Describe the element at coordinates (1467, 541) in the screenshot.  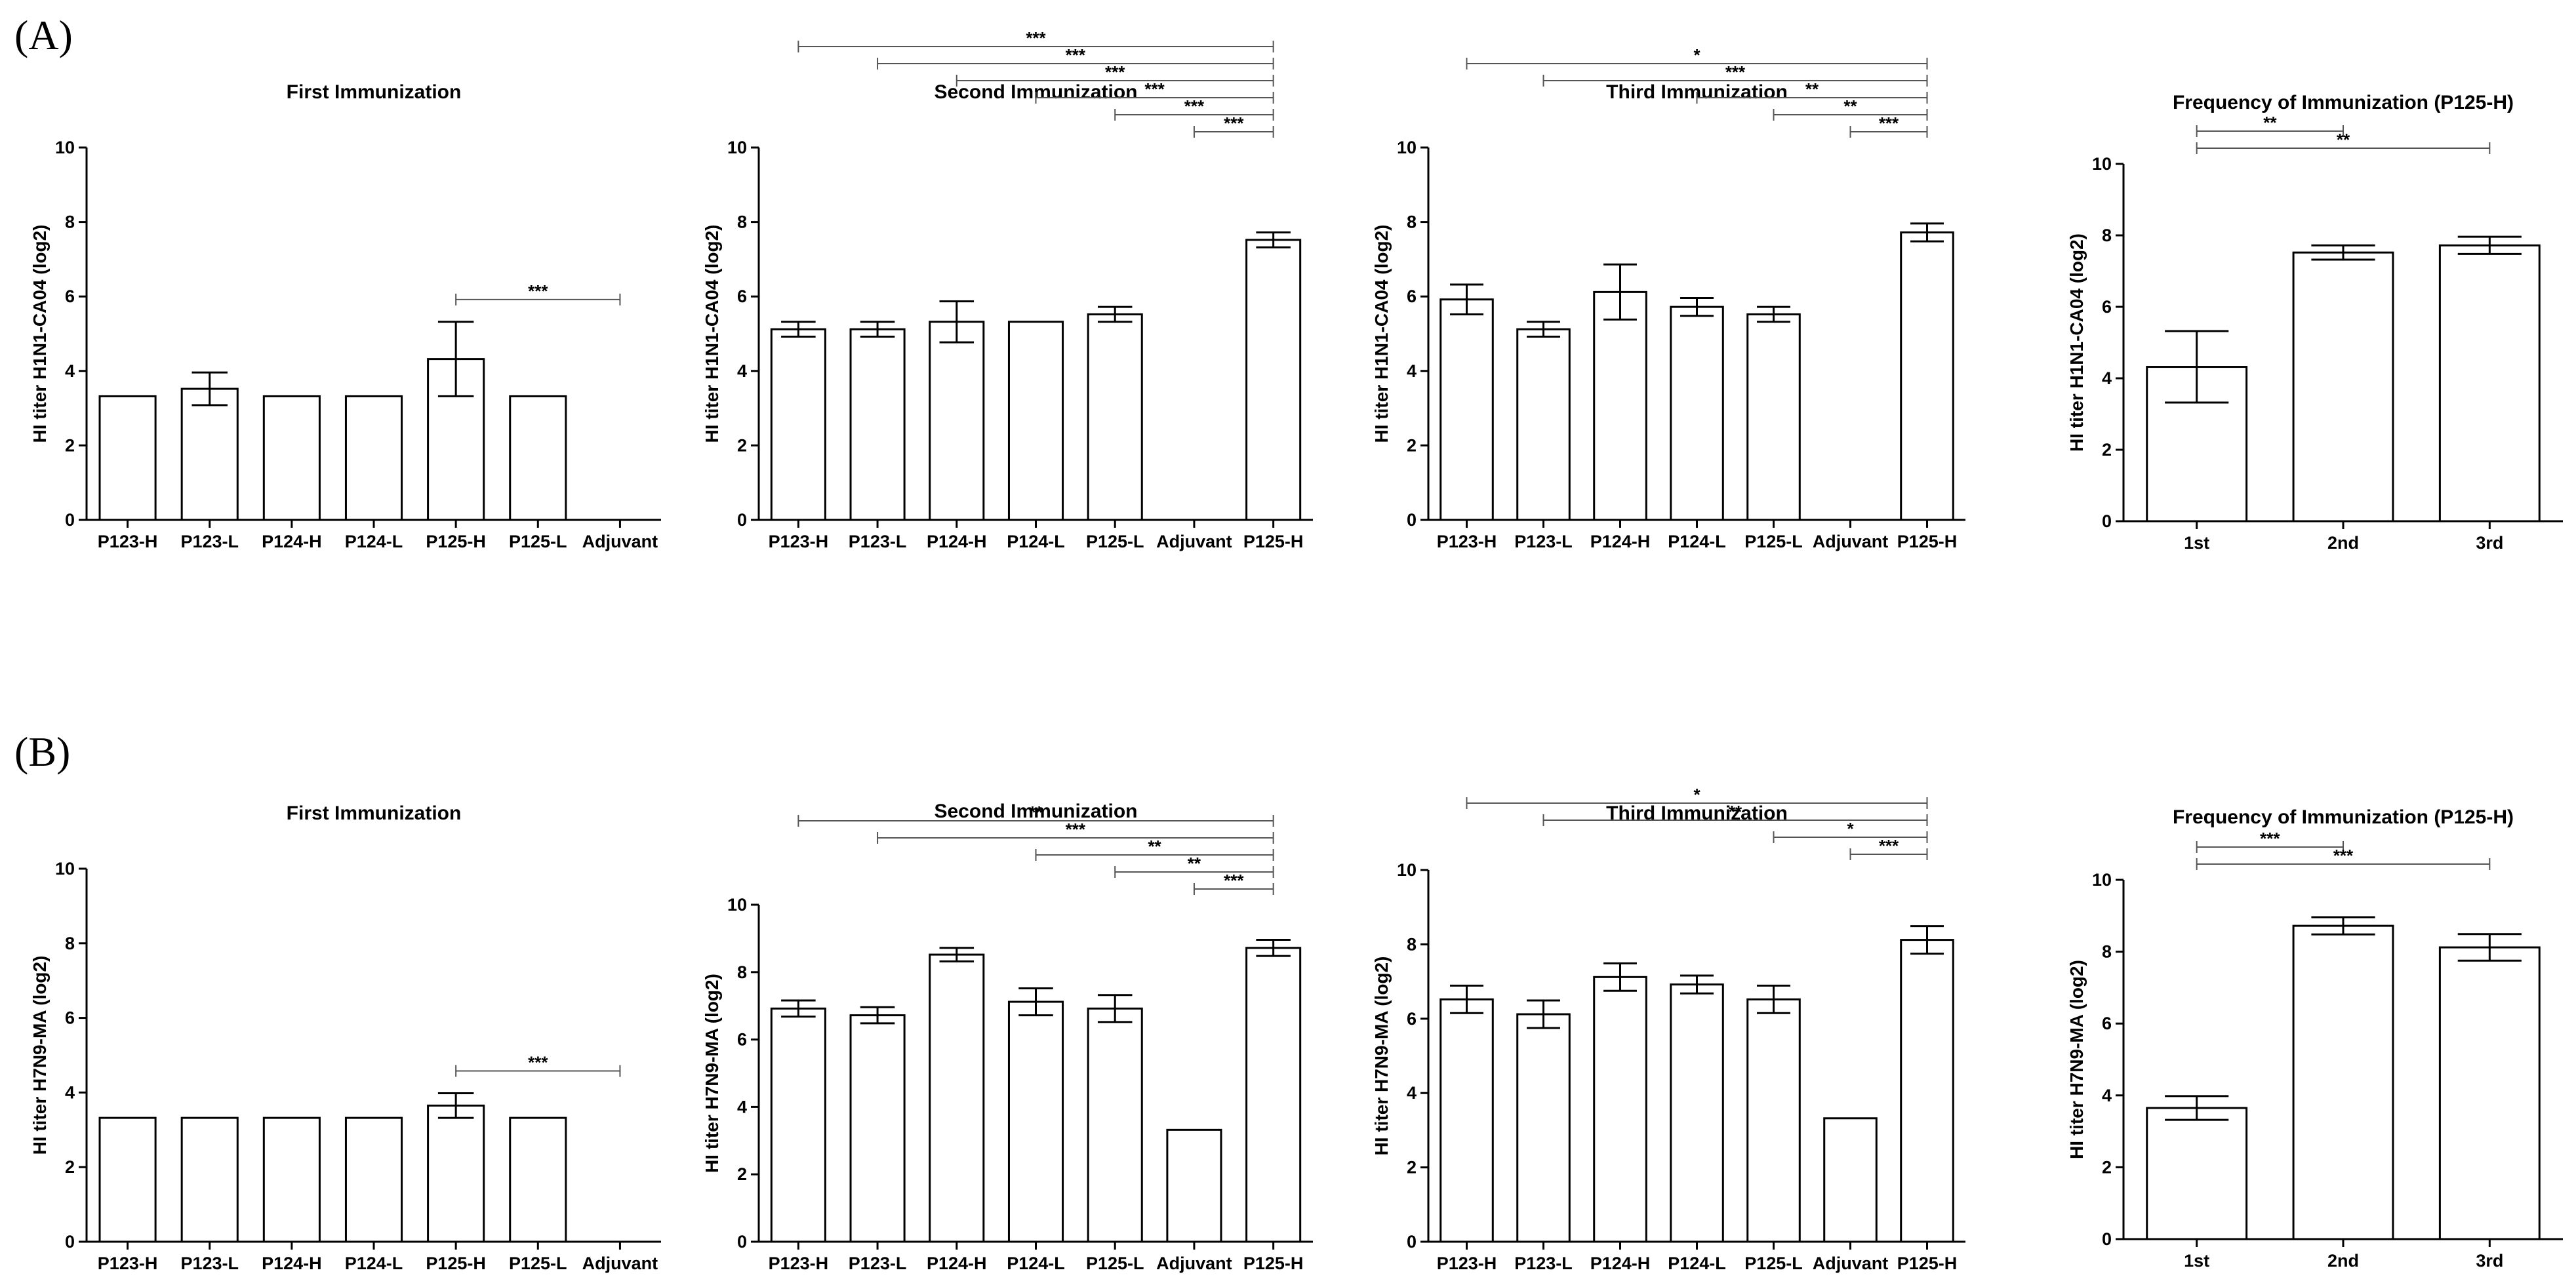
I see `chart-a3-xtick-label: P123-H` at that location.